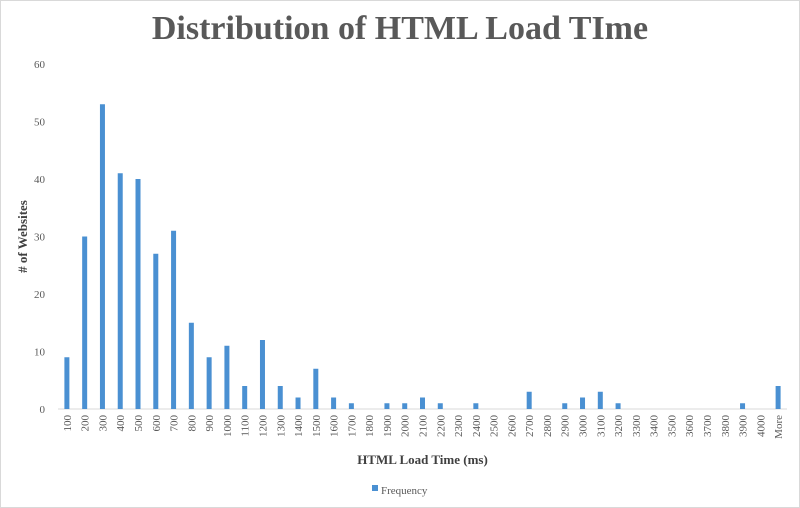 The height and width of the screenshot is (508, 800). I want to click on x-tick-label: 1900, so click(388, 426).